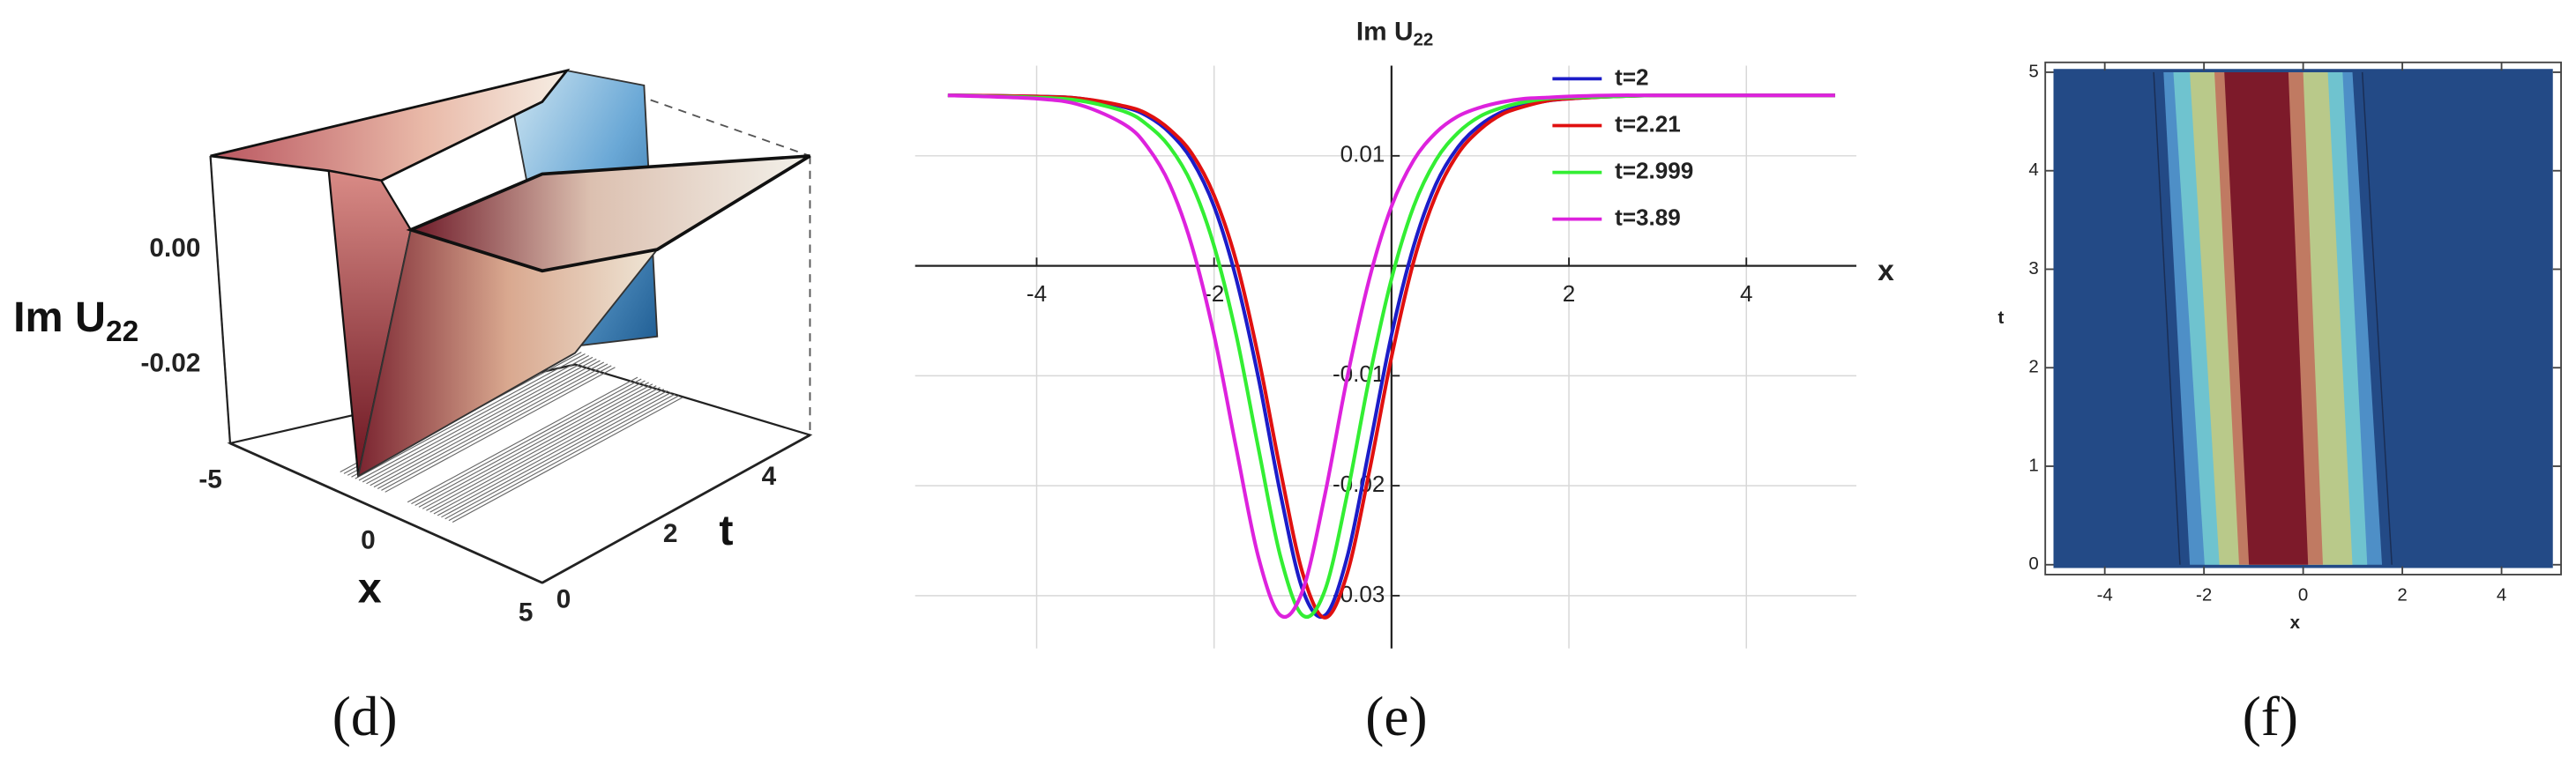 This screenshot has width=2576, height=765. Describe the element at coordinates (2270, 716) in the screenshot. I see `caption: (f)` at that location.